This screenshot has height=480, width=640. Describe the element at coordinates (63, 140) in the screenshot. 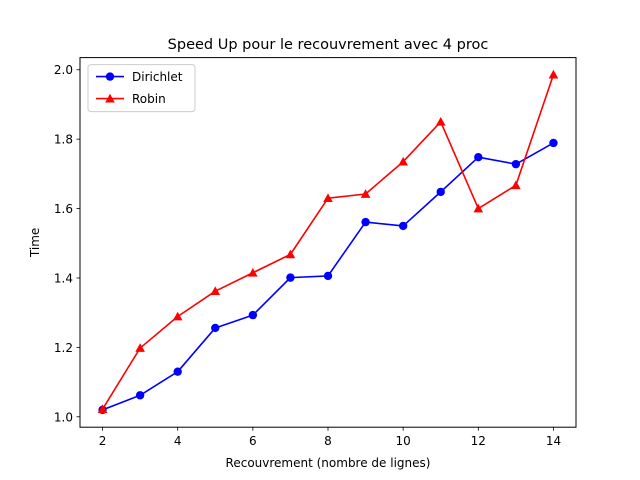

I see `y-tick-label: 1.8` at that location.